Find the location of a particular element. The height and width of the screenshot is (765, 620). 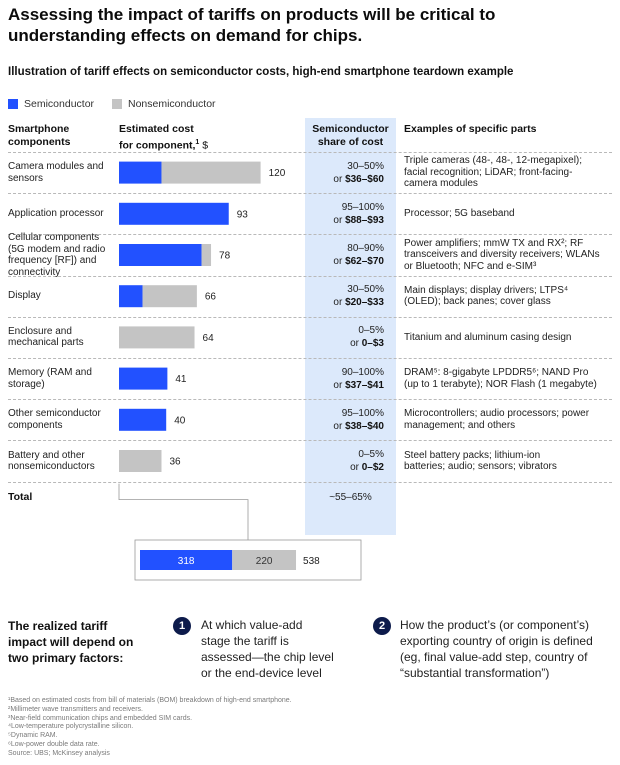

share-dollar-range: $38–$40 is located at coordinates (364, 426).